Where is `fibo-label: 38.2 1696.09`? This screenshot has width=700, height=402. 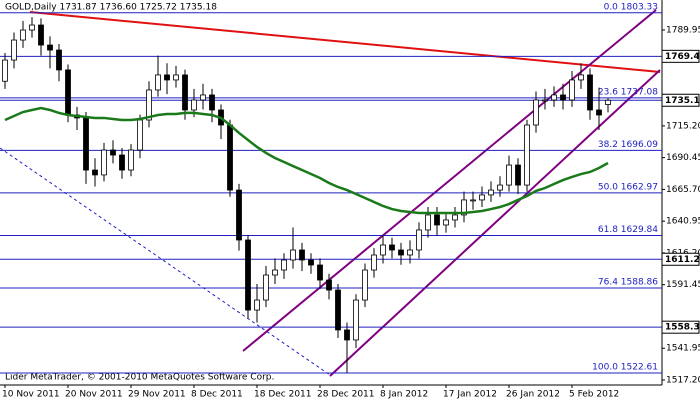 fibo-label: 38.2 1696.09 is located at coordinates (628, 145).